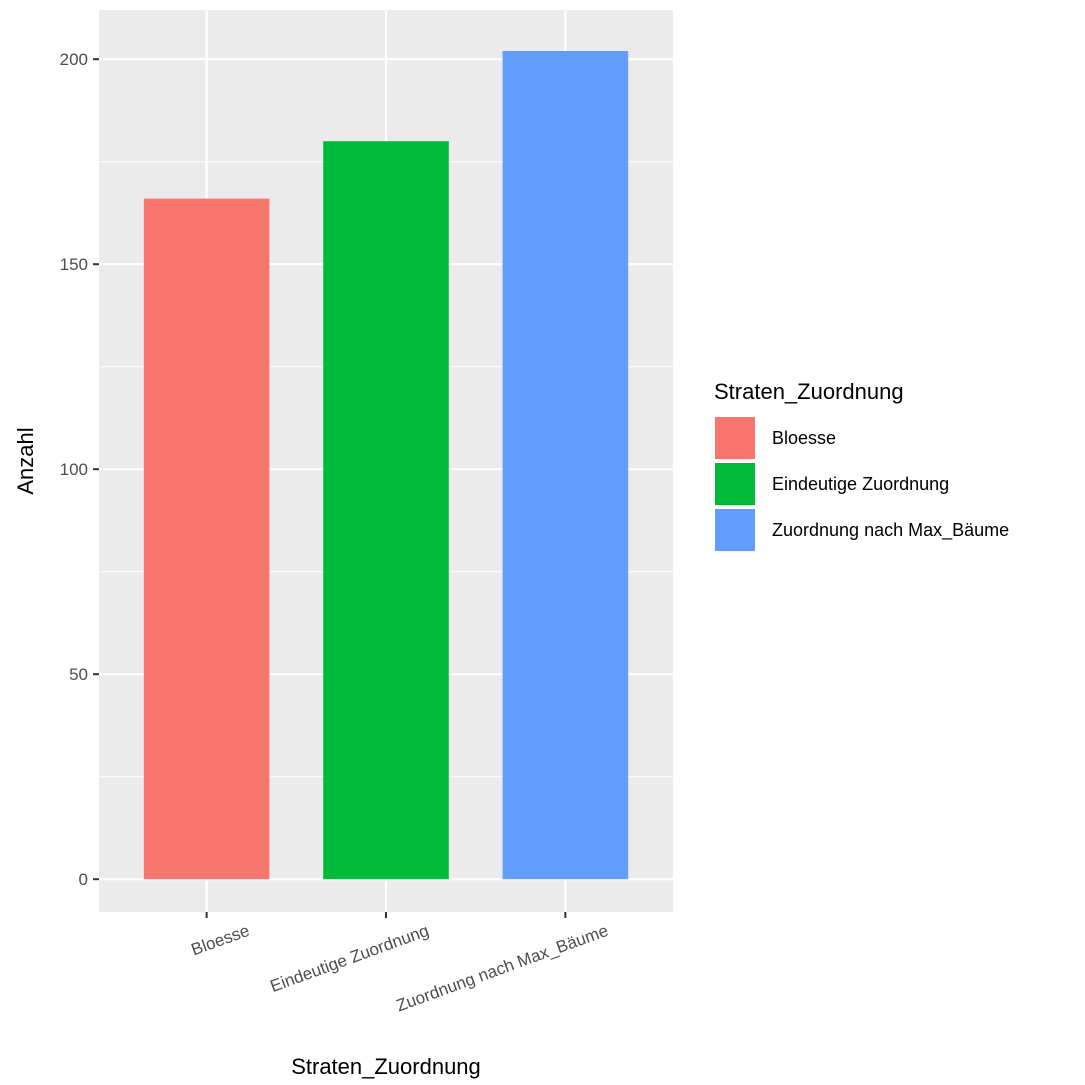 The image size is (1085, 1085). What do you see at coordinates (78, 674) in the screenshot?
I see `y-tick-label: 50` at bounding box center [78, 674].